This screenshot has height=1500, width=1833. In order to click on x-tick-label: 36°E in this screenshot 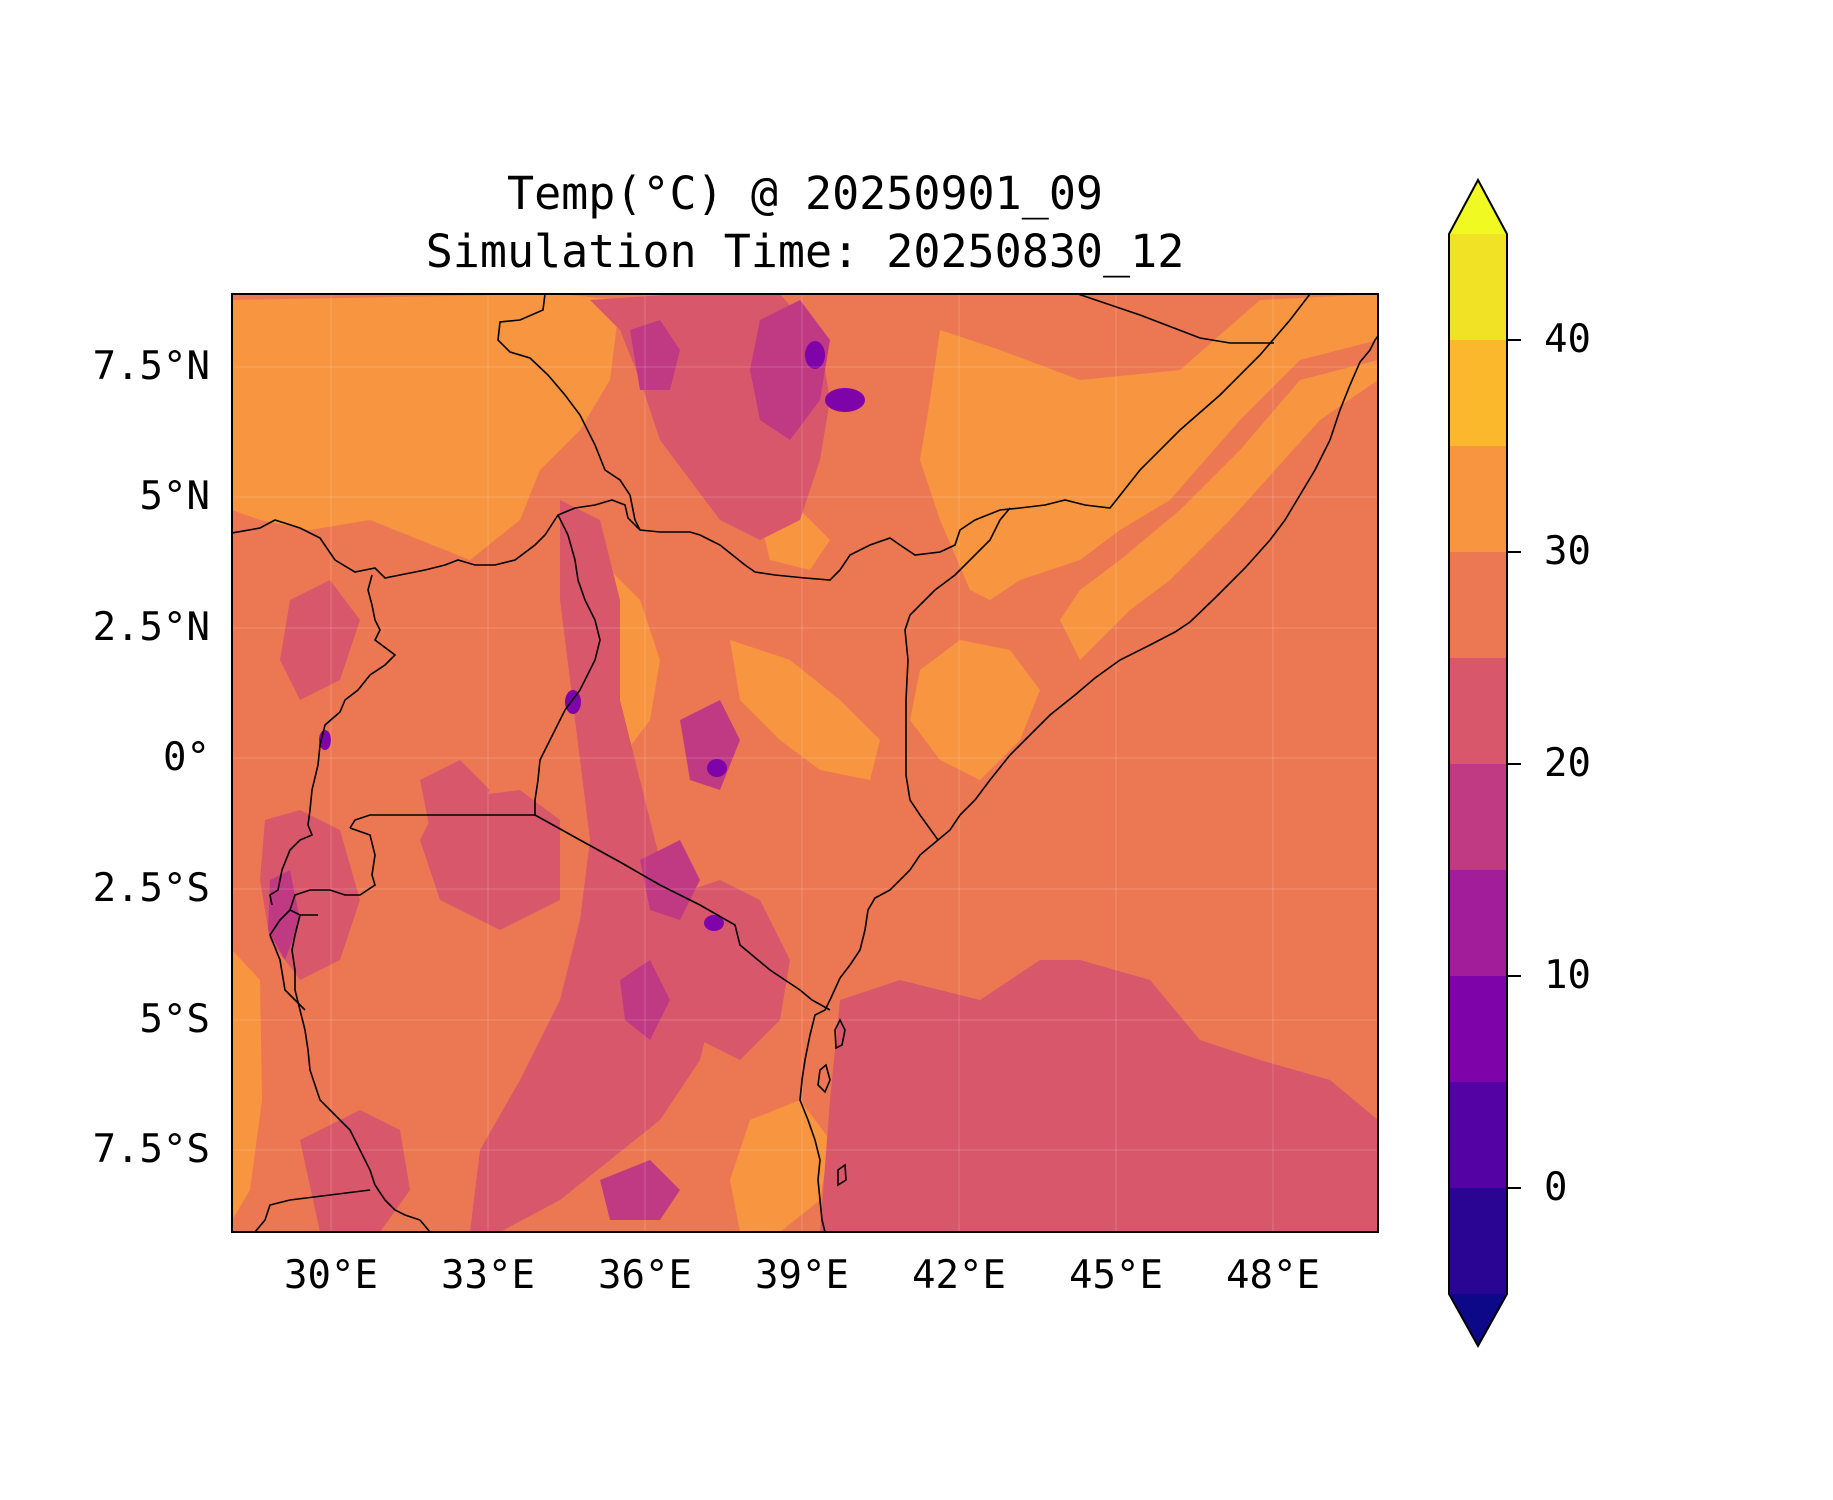, I will do `click(645, 1275)`.